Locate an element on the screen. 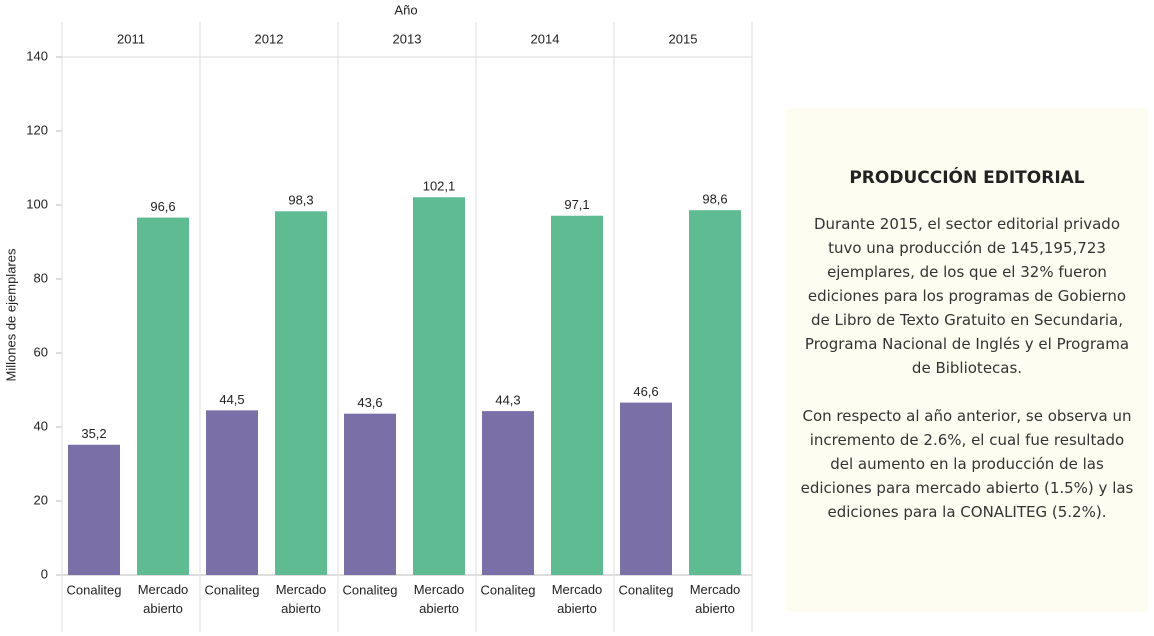 The image size is (1154, 636). value-label: 46,6 is located at coordinates (645, 391).